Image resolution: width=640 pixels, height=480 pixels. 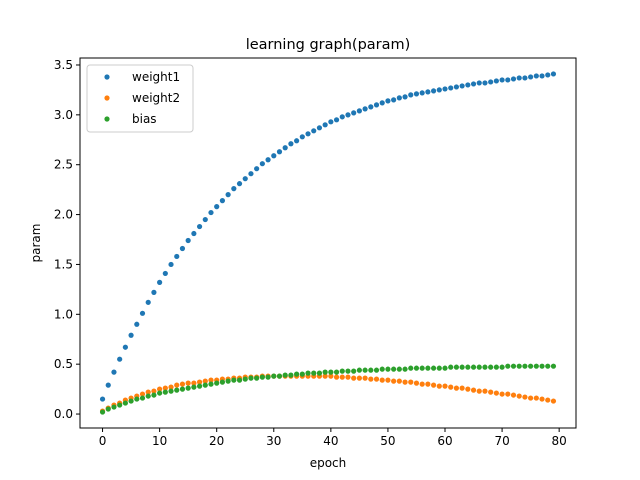 What do you see at coordinates (63, 314) in the screenshot?
I see `y-tick-label: 1.0` at bounding box center [63, 314].